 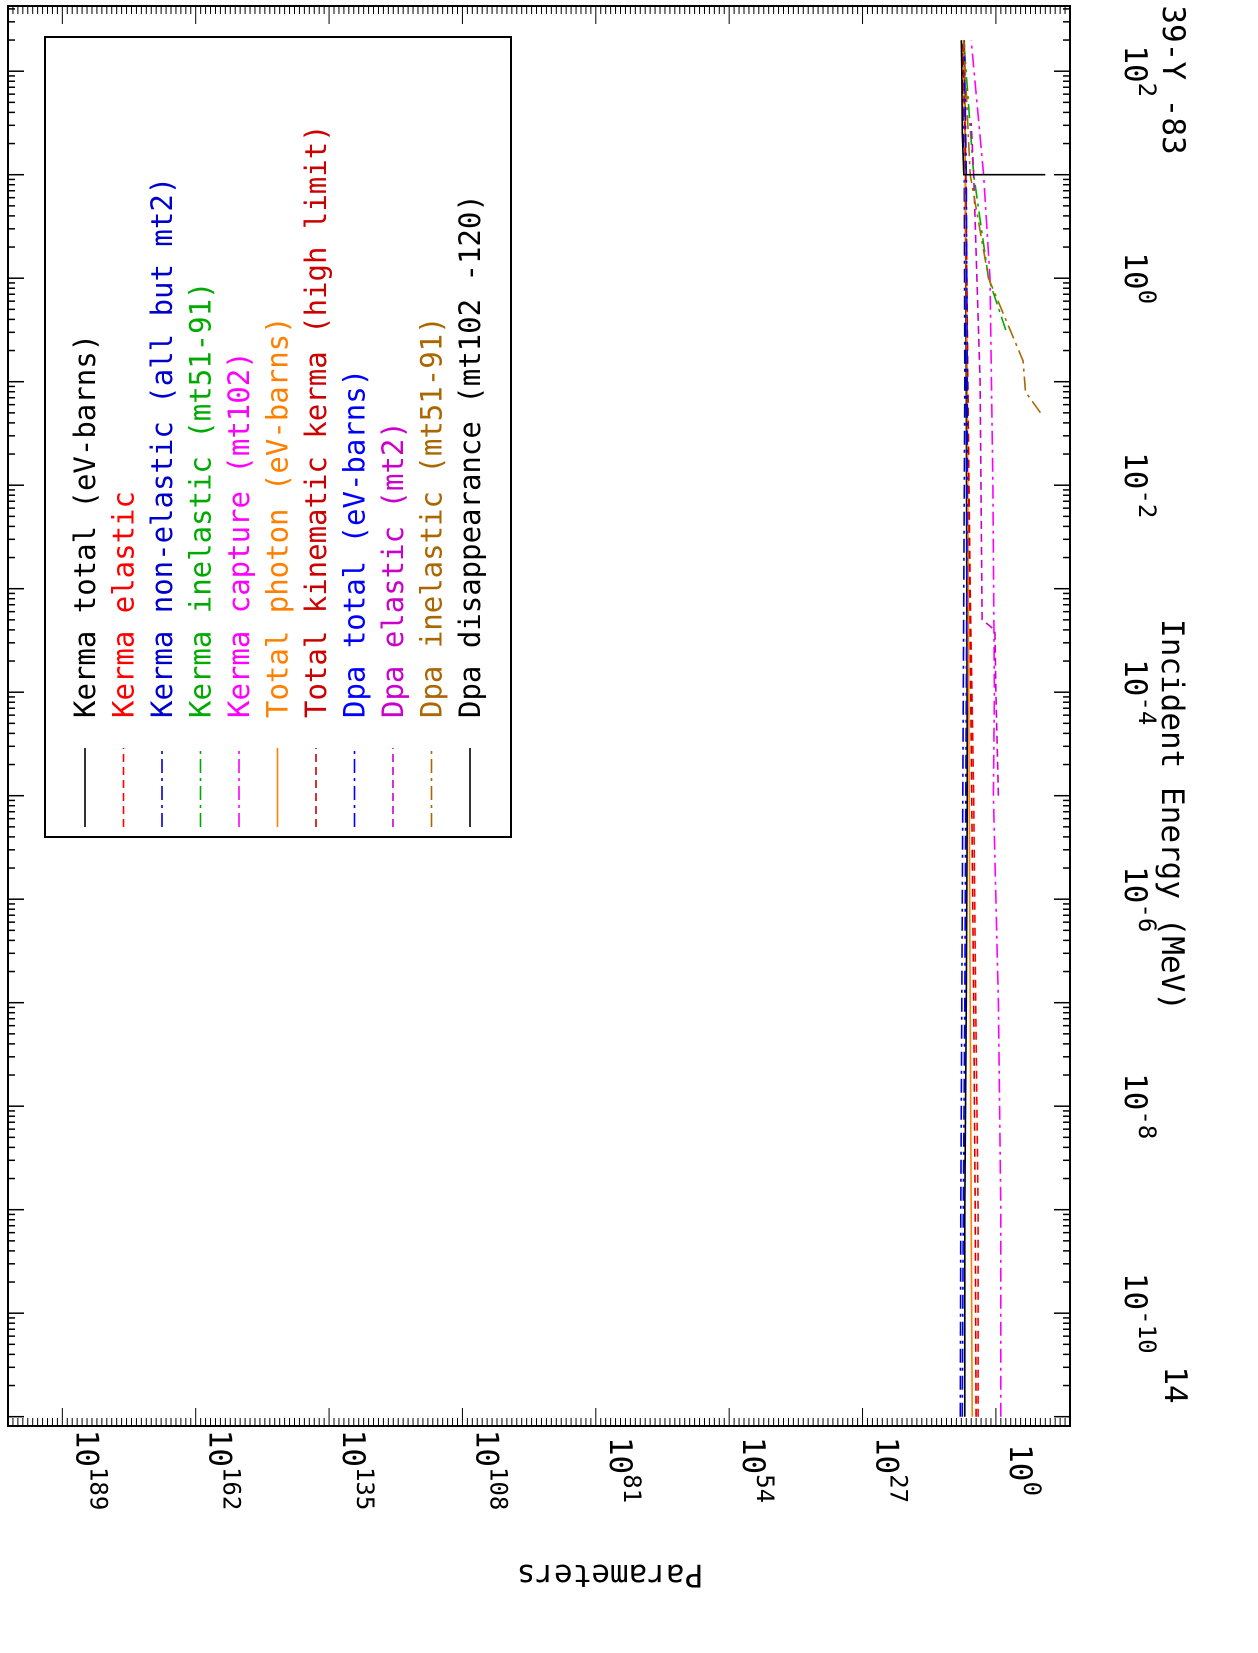 What do you see at coordinates (98, 1488) in the screenshot?
I see `y-tick-exp: 189` at bounding box center [98, 1488].